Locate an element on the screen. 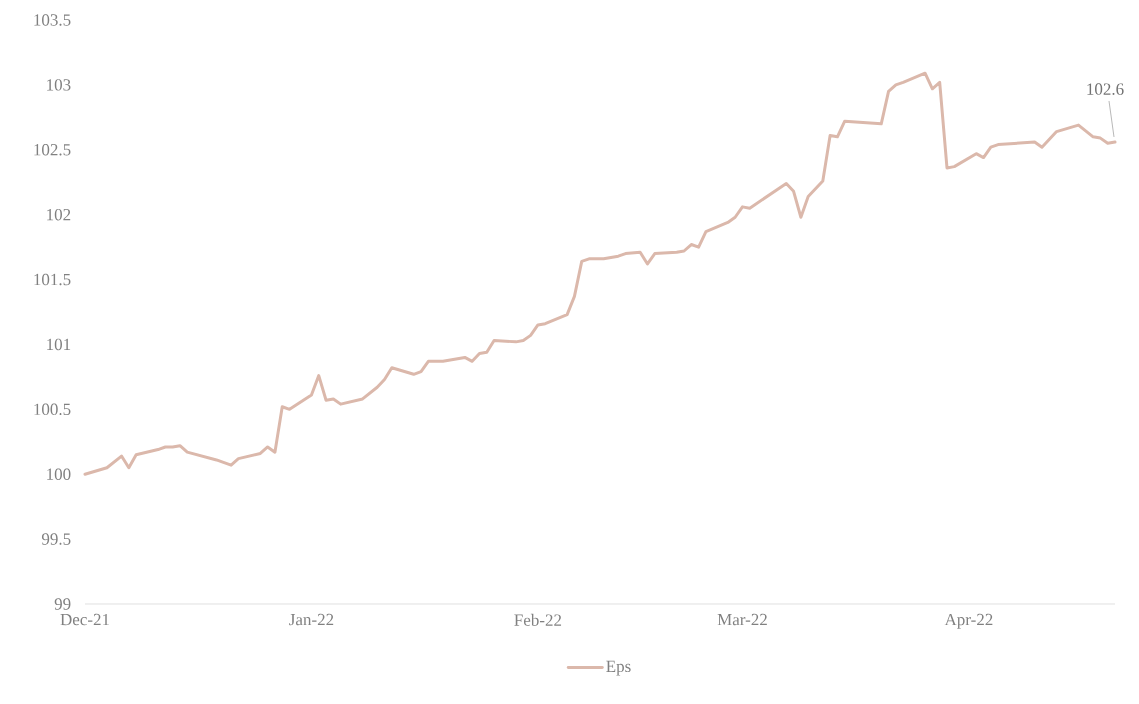 The width and height of the screenshot is (1139, 704). y-tick-label: 100.5 is located at coordinates (52, 409).